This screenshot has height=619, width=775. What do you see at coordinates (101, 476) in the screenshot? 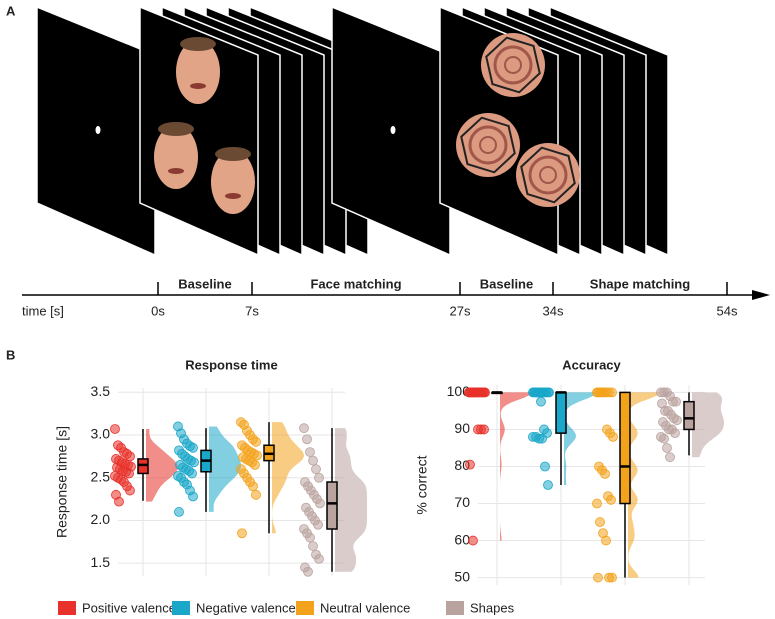
I see `y-tick-label: 2.5` at bounding box center [101, 476].